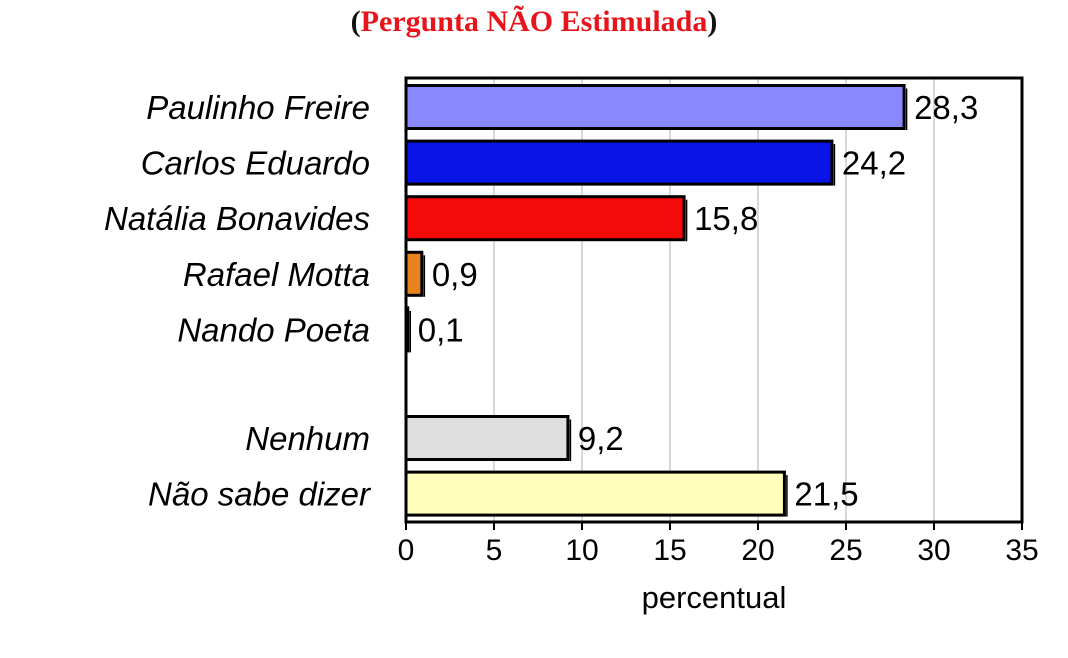 The width and height of the screenshot is (1068, 658). What do you see at coordinates (874, 163) in the screenshot?
I see `data-label: 24,2` at bounding box center [874, 163].